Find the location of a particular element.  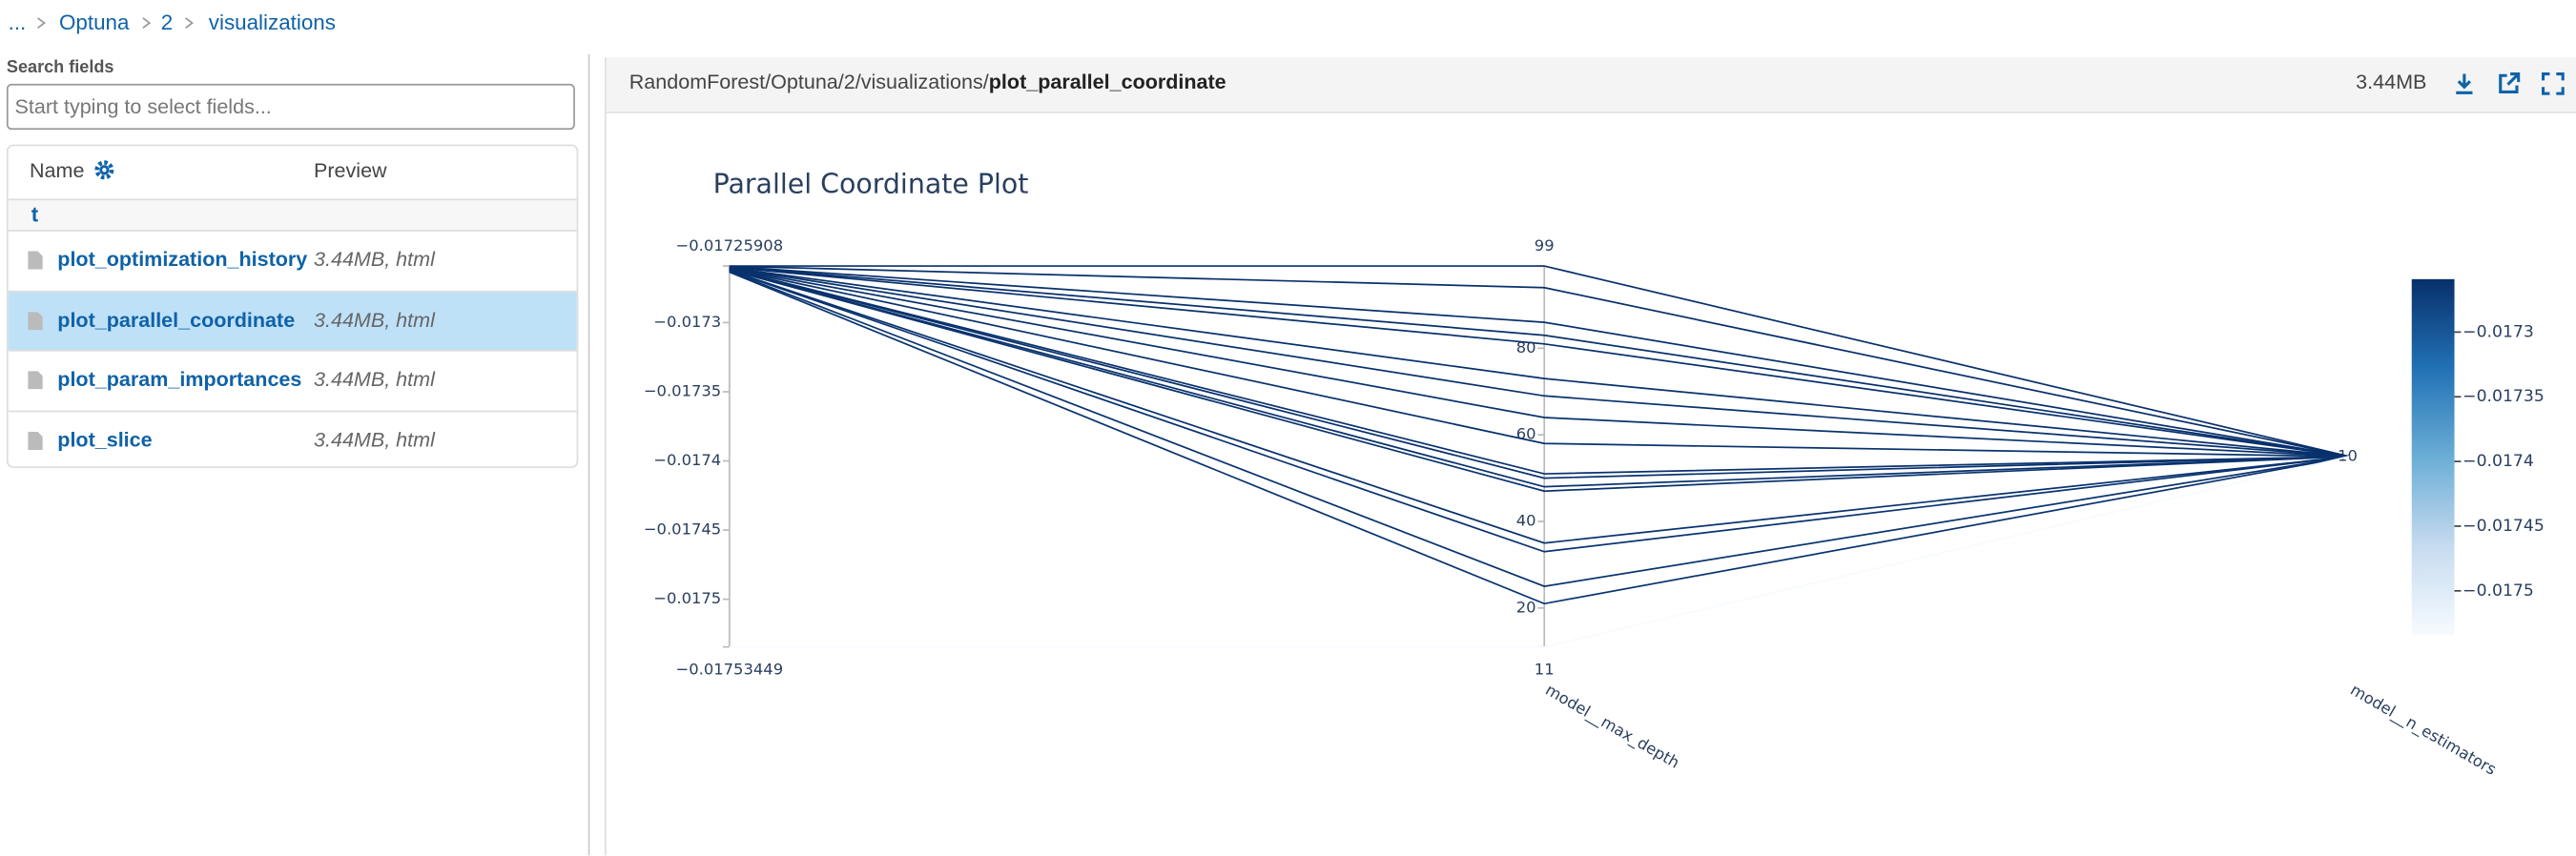

breadcrumb-link: 2 is located at coordinates (167, 23).